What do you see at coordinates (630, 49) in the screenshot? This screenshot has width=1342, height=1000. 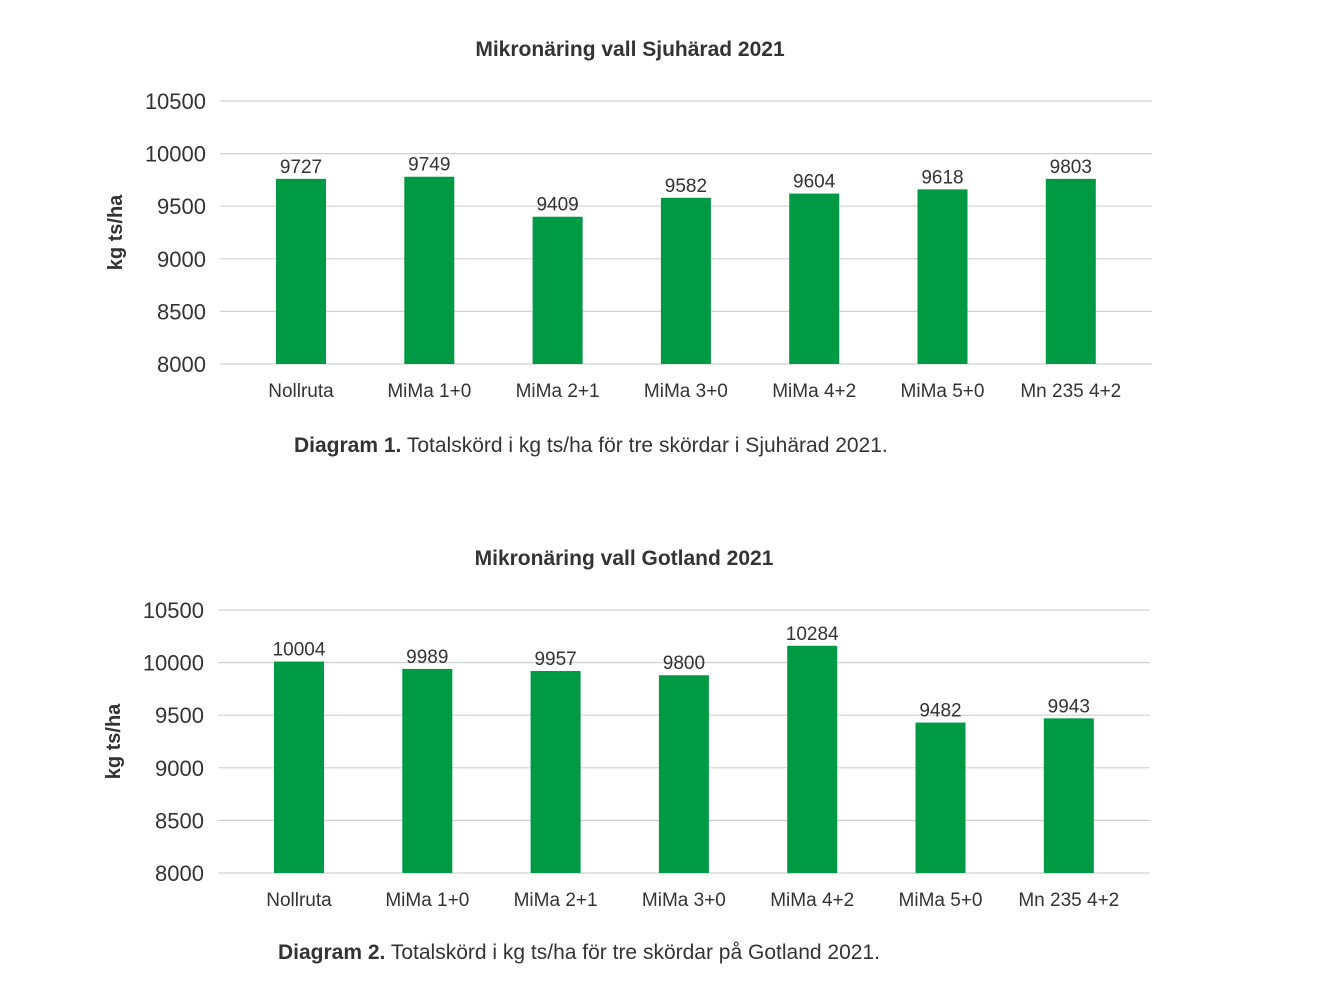 I see `chart-1-title: Mikronäring vall Sjuhärad 2021` at bounding box center [630, 49].